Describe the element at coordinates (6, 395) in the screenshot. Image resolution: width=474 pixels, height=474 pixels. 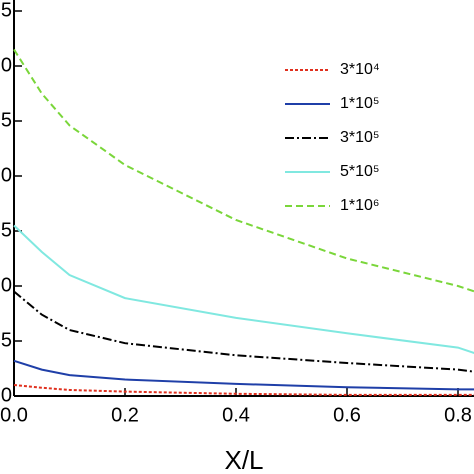
I see `y-tick-label: 0.0` at that location.